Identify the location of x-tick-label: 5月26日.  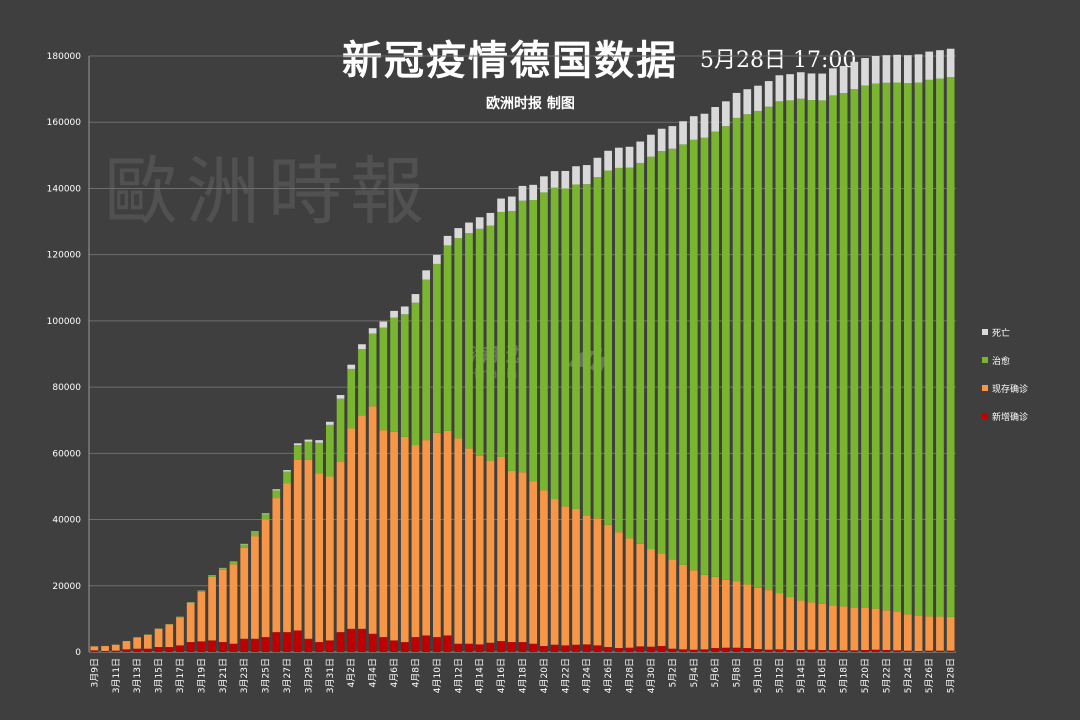
(929, 675).